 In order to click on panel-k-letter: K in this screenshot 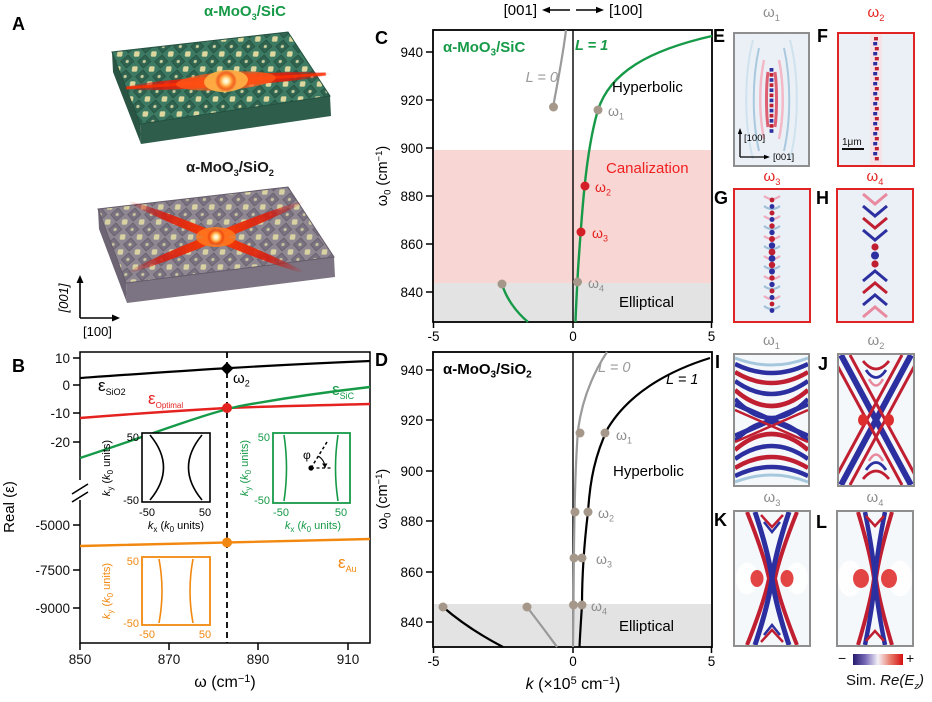, I will do `click(720, 520)`.